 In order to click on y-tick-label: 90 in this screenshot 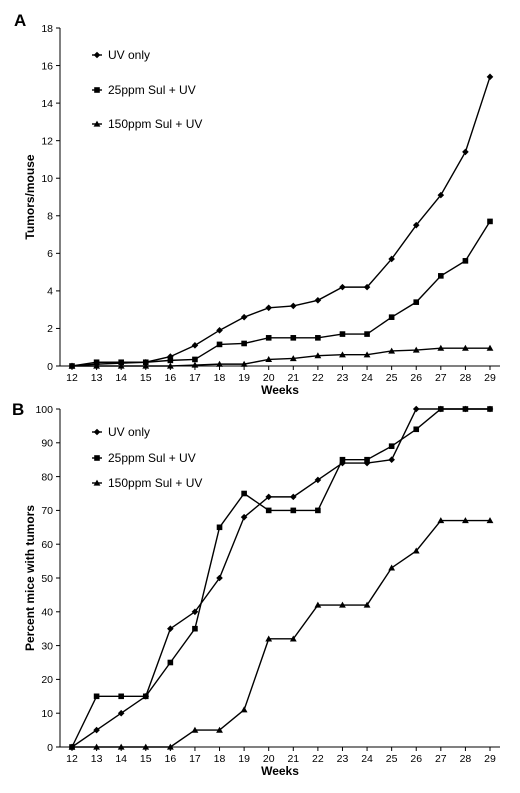, I will do `click(47, 444)`.